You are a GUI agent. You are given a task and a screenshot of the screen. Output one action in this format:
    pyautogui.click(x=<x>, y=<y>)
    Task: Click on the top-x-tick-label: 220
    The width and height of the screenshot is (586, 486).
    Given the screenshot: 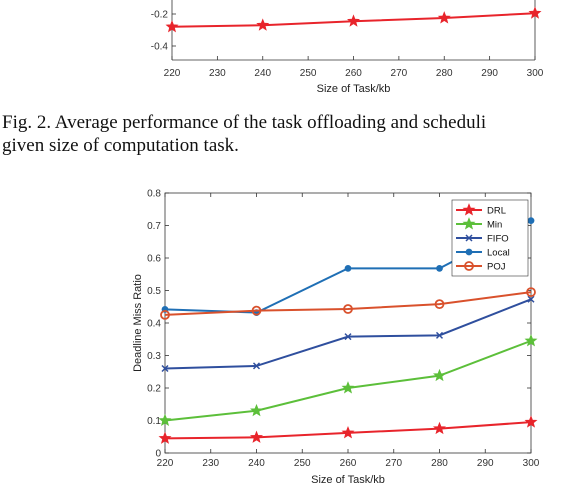 What is the action you would take?
    pyautogui.click(x=172, y=73)
    